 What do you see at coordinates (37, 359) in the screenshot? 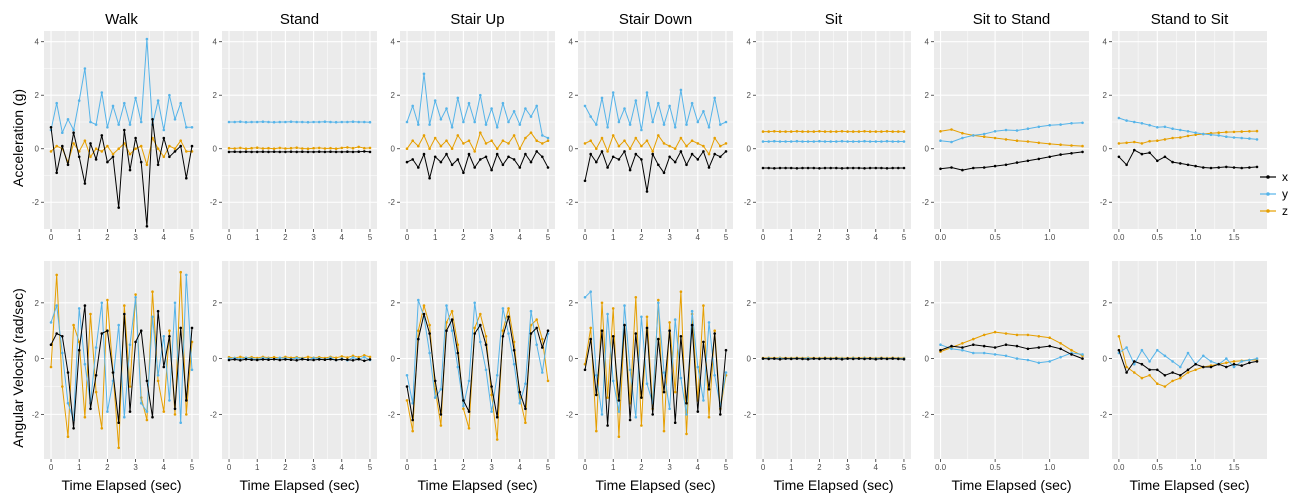
I see `y-tick-label: 0` at bounding box center [37, 359].